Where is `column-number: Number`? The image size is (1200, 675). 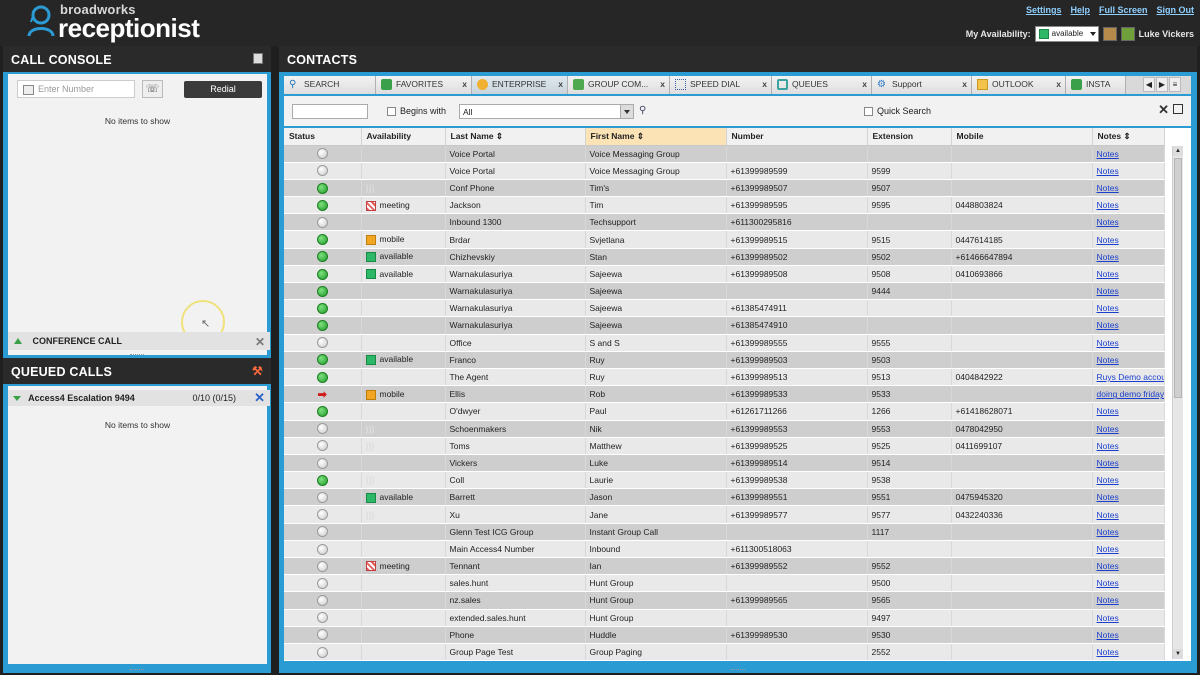 column-number: Number is located at coordinates (797, 137).